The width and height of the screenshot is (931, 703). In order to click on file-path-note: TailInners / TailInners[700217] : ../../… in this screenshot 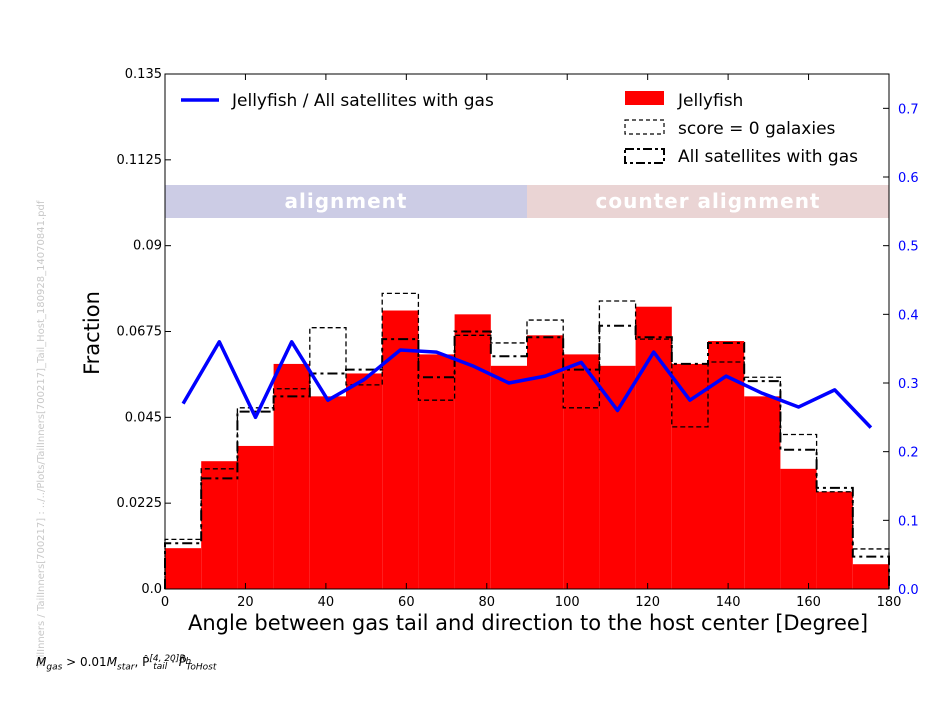, I will do `click(41, 434)`.